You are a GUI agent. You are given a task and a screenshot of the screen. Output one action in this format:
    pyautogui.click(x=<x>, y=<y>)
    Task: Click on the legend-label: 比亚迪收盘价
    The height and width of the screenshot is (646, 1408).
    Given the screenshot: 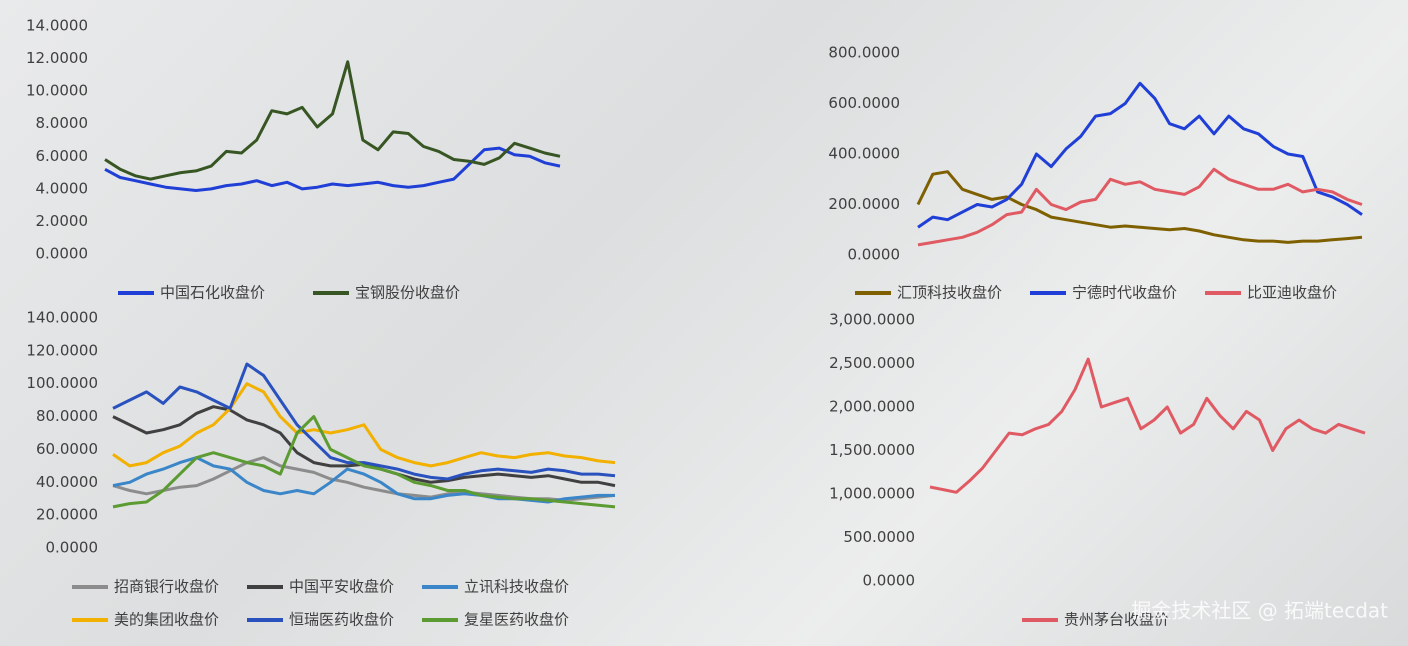 What is the action you would take?
    pyautogui.click(x=1292, y=293)
    